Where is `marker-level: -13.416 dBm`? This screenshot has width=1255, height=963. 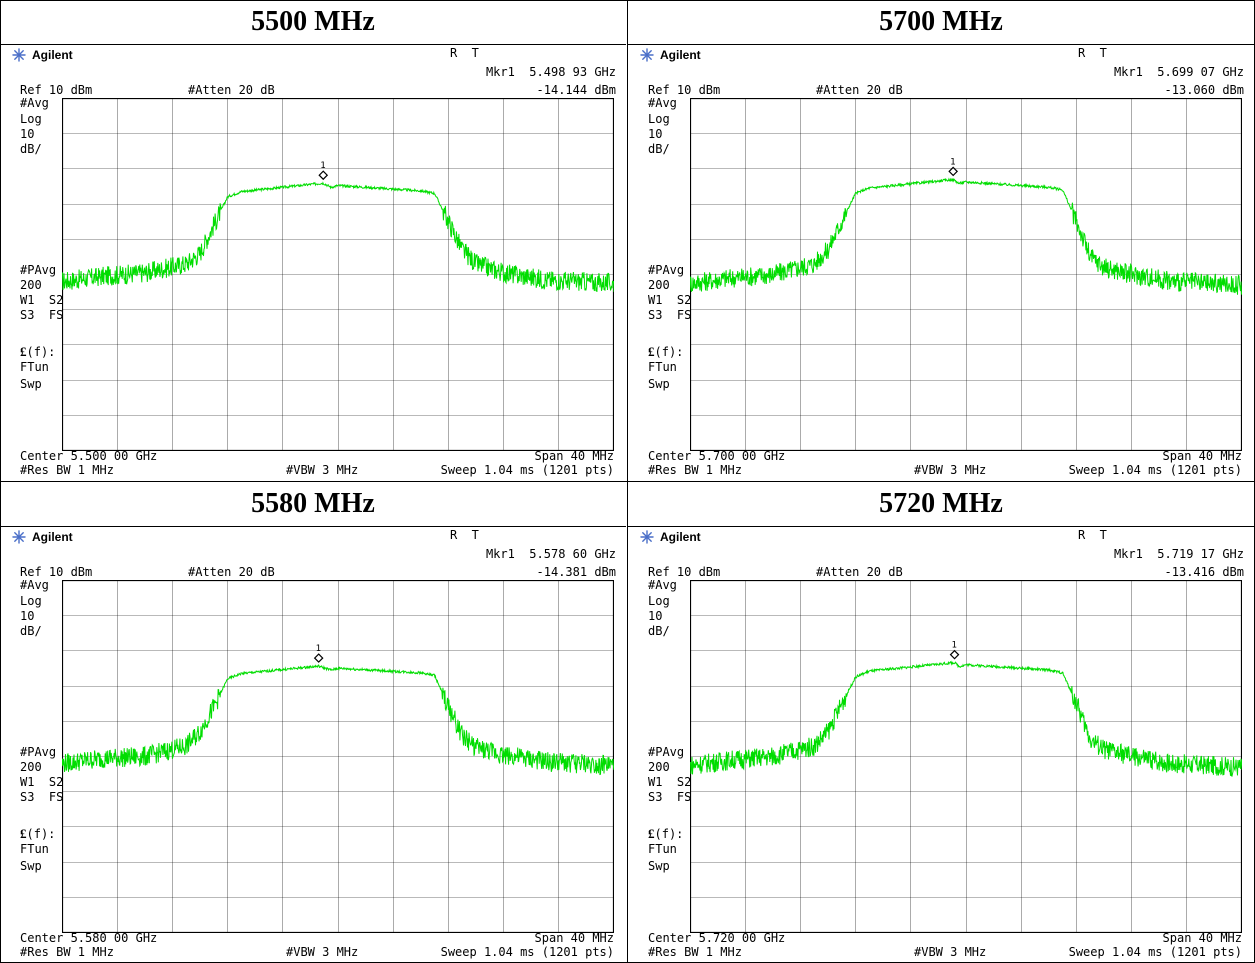 marker-level: -13.416 dBm is located at coordinates (1204, 572).